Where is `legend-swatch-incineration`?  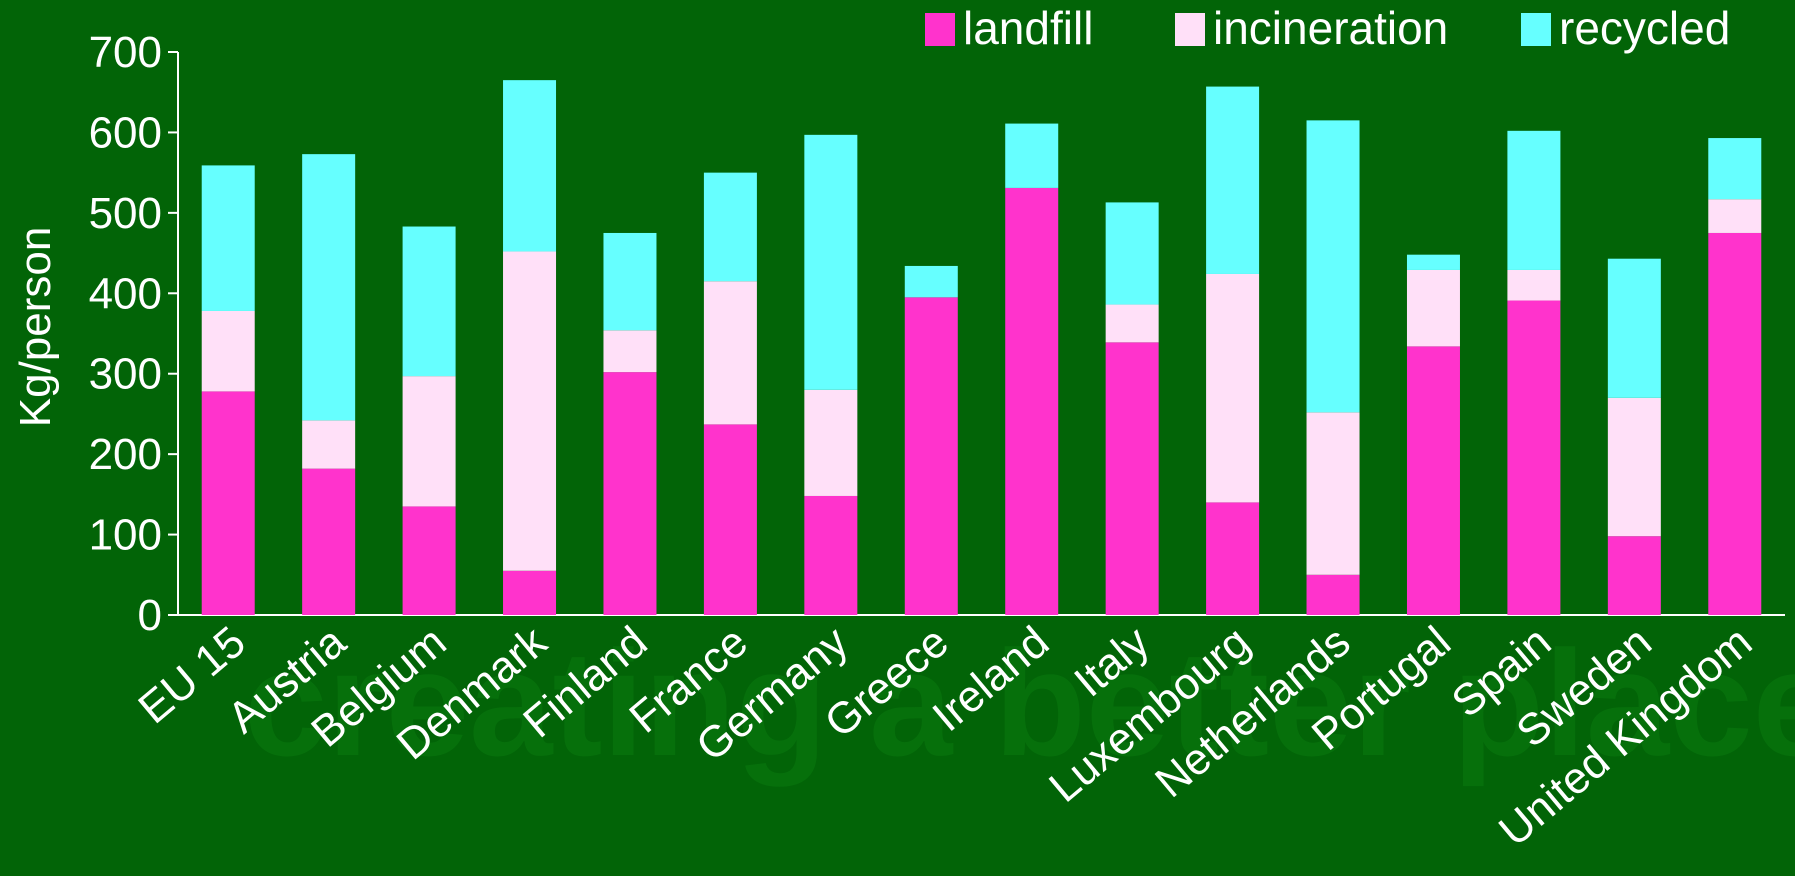
legend-swatch-incineration is located at coordinates (1190, 29).